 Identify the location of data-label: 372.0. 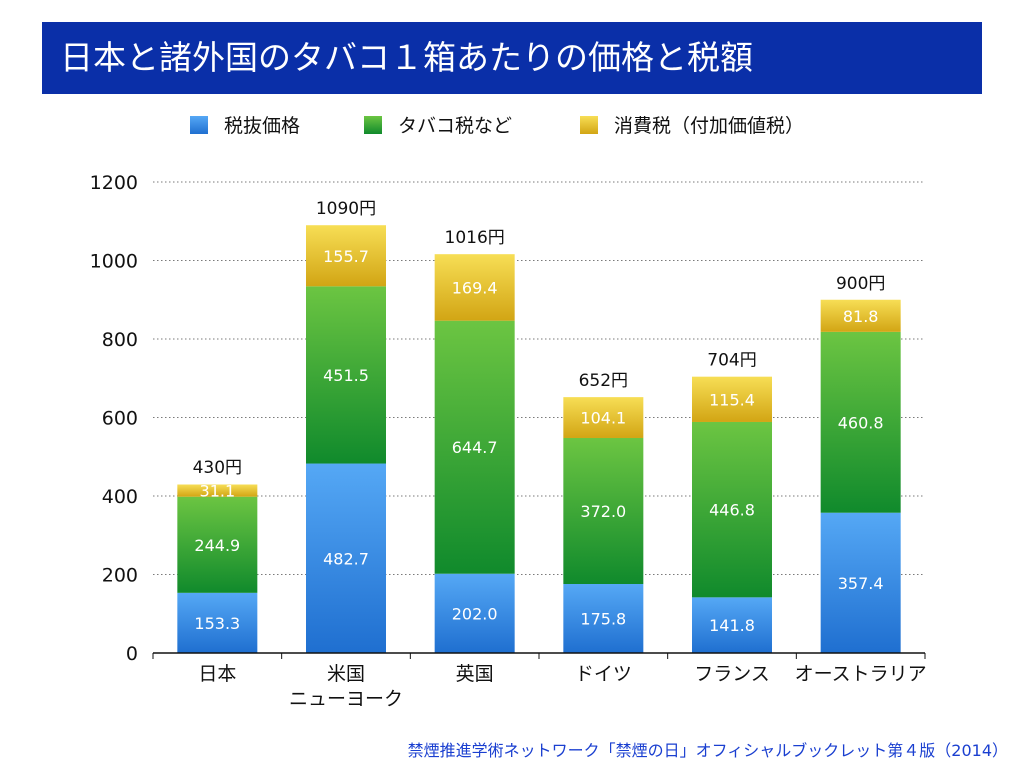
(603, 511).